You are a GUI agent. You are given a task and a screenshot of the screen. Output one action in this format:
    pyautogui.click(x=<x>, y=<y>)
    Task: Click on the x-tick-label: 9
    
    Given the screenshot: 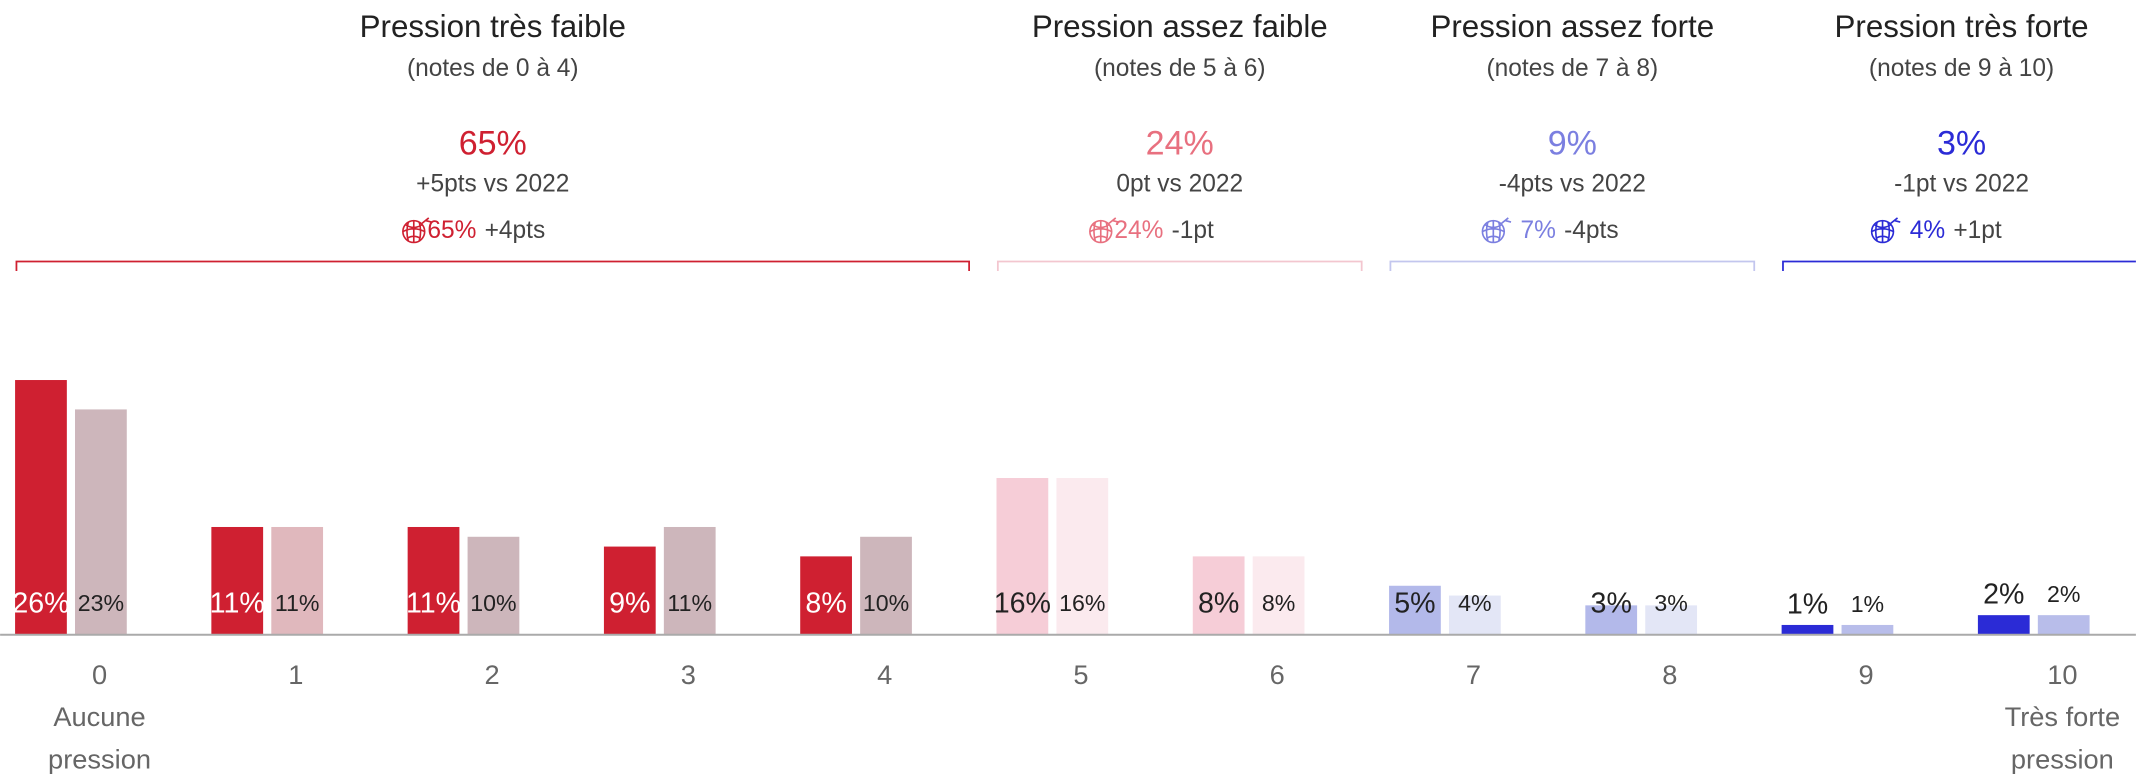 What is the action you would take?
    pyautogui.click(x=1865, y=674)
    